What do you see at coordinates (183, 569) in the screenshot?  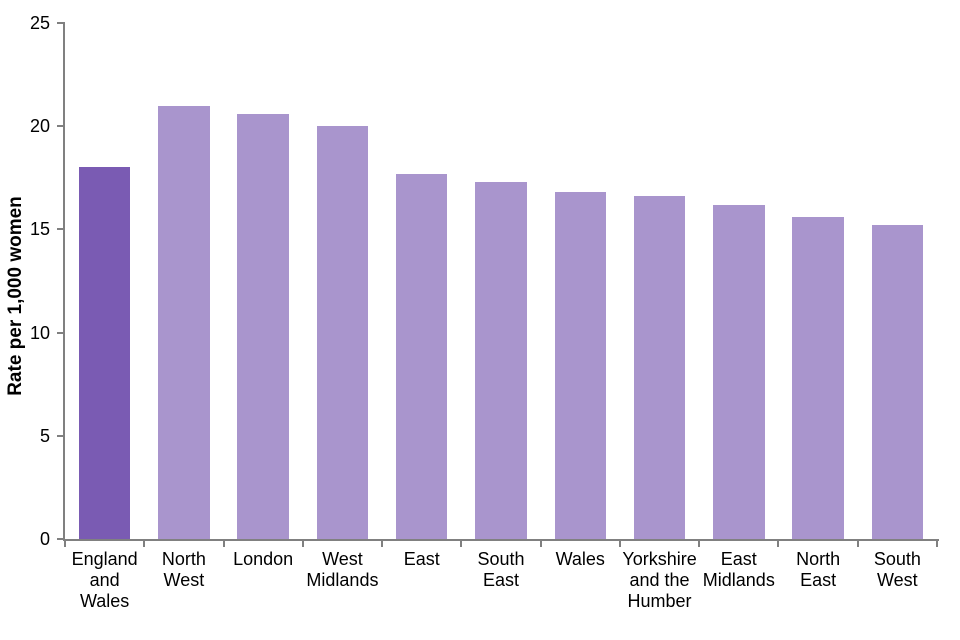 I see `x-category-label: North West` at bounding box center [183, 569].